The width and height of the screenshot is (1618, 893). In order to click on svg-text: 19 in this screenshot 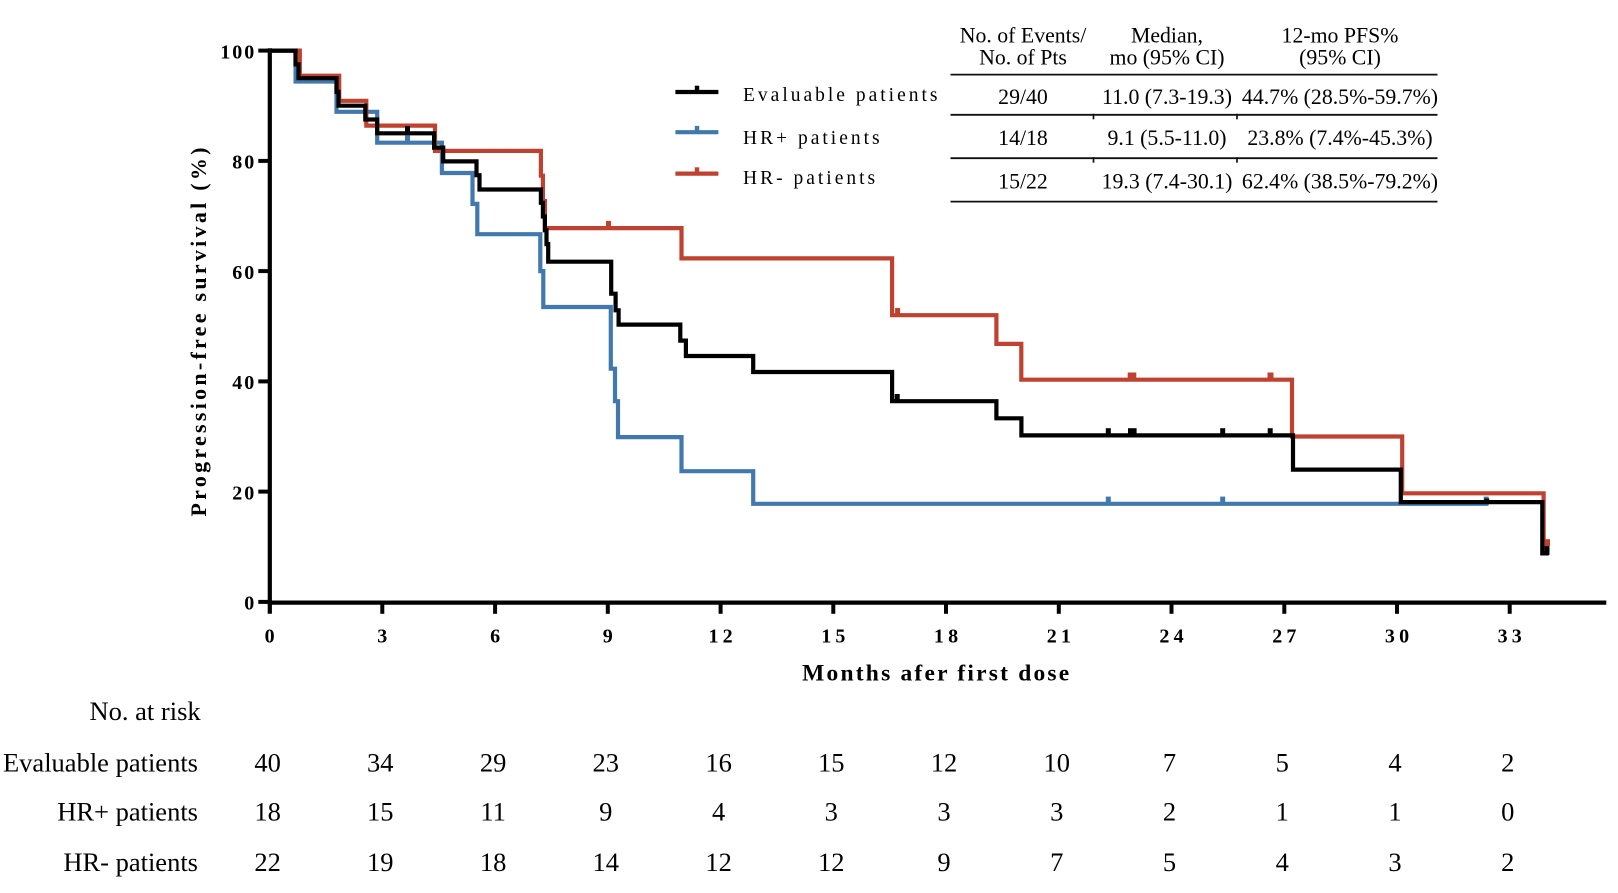, I will do `click(380, 862)`.